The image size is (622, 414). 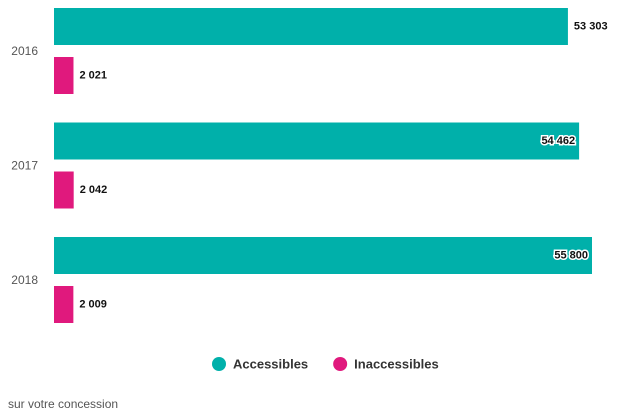 I want to click on legend-label: Inaccessibles, so click(x=396, y=363).